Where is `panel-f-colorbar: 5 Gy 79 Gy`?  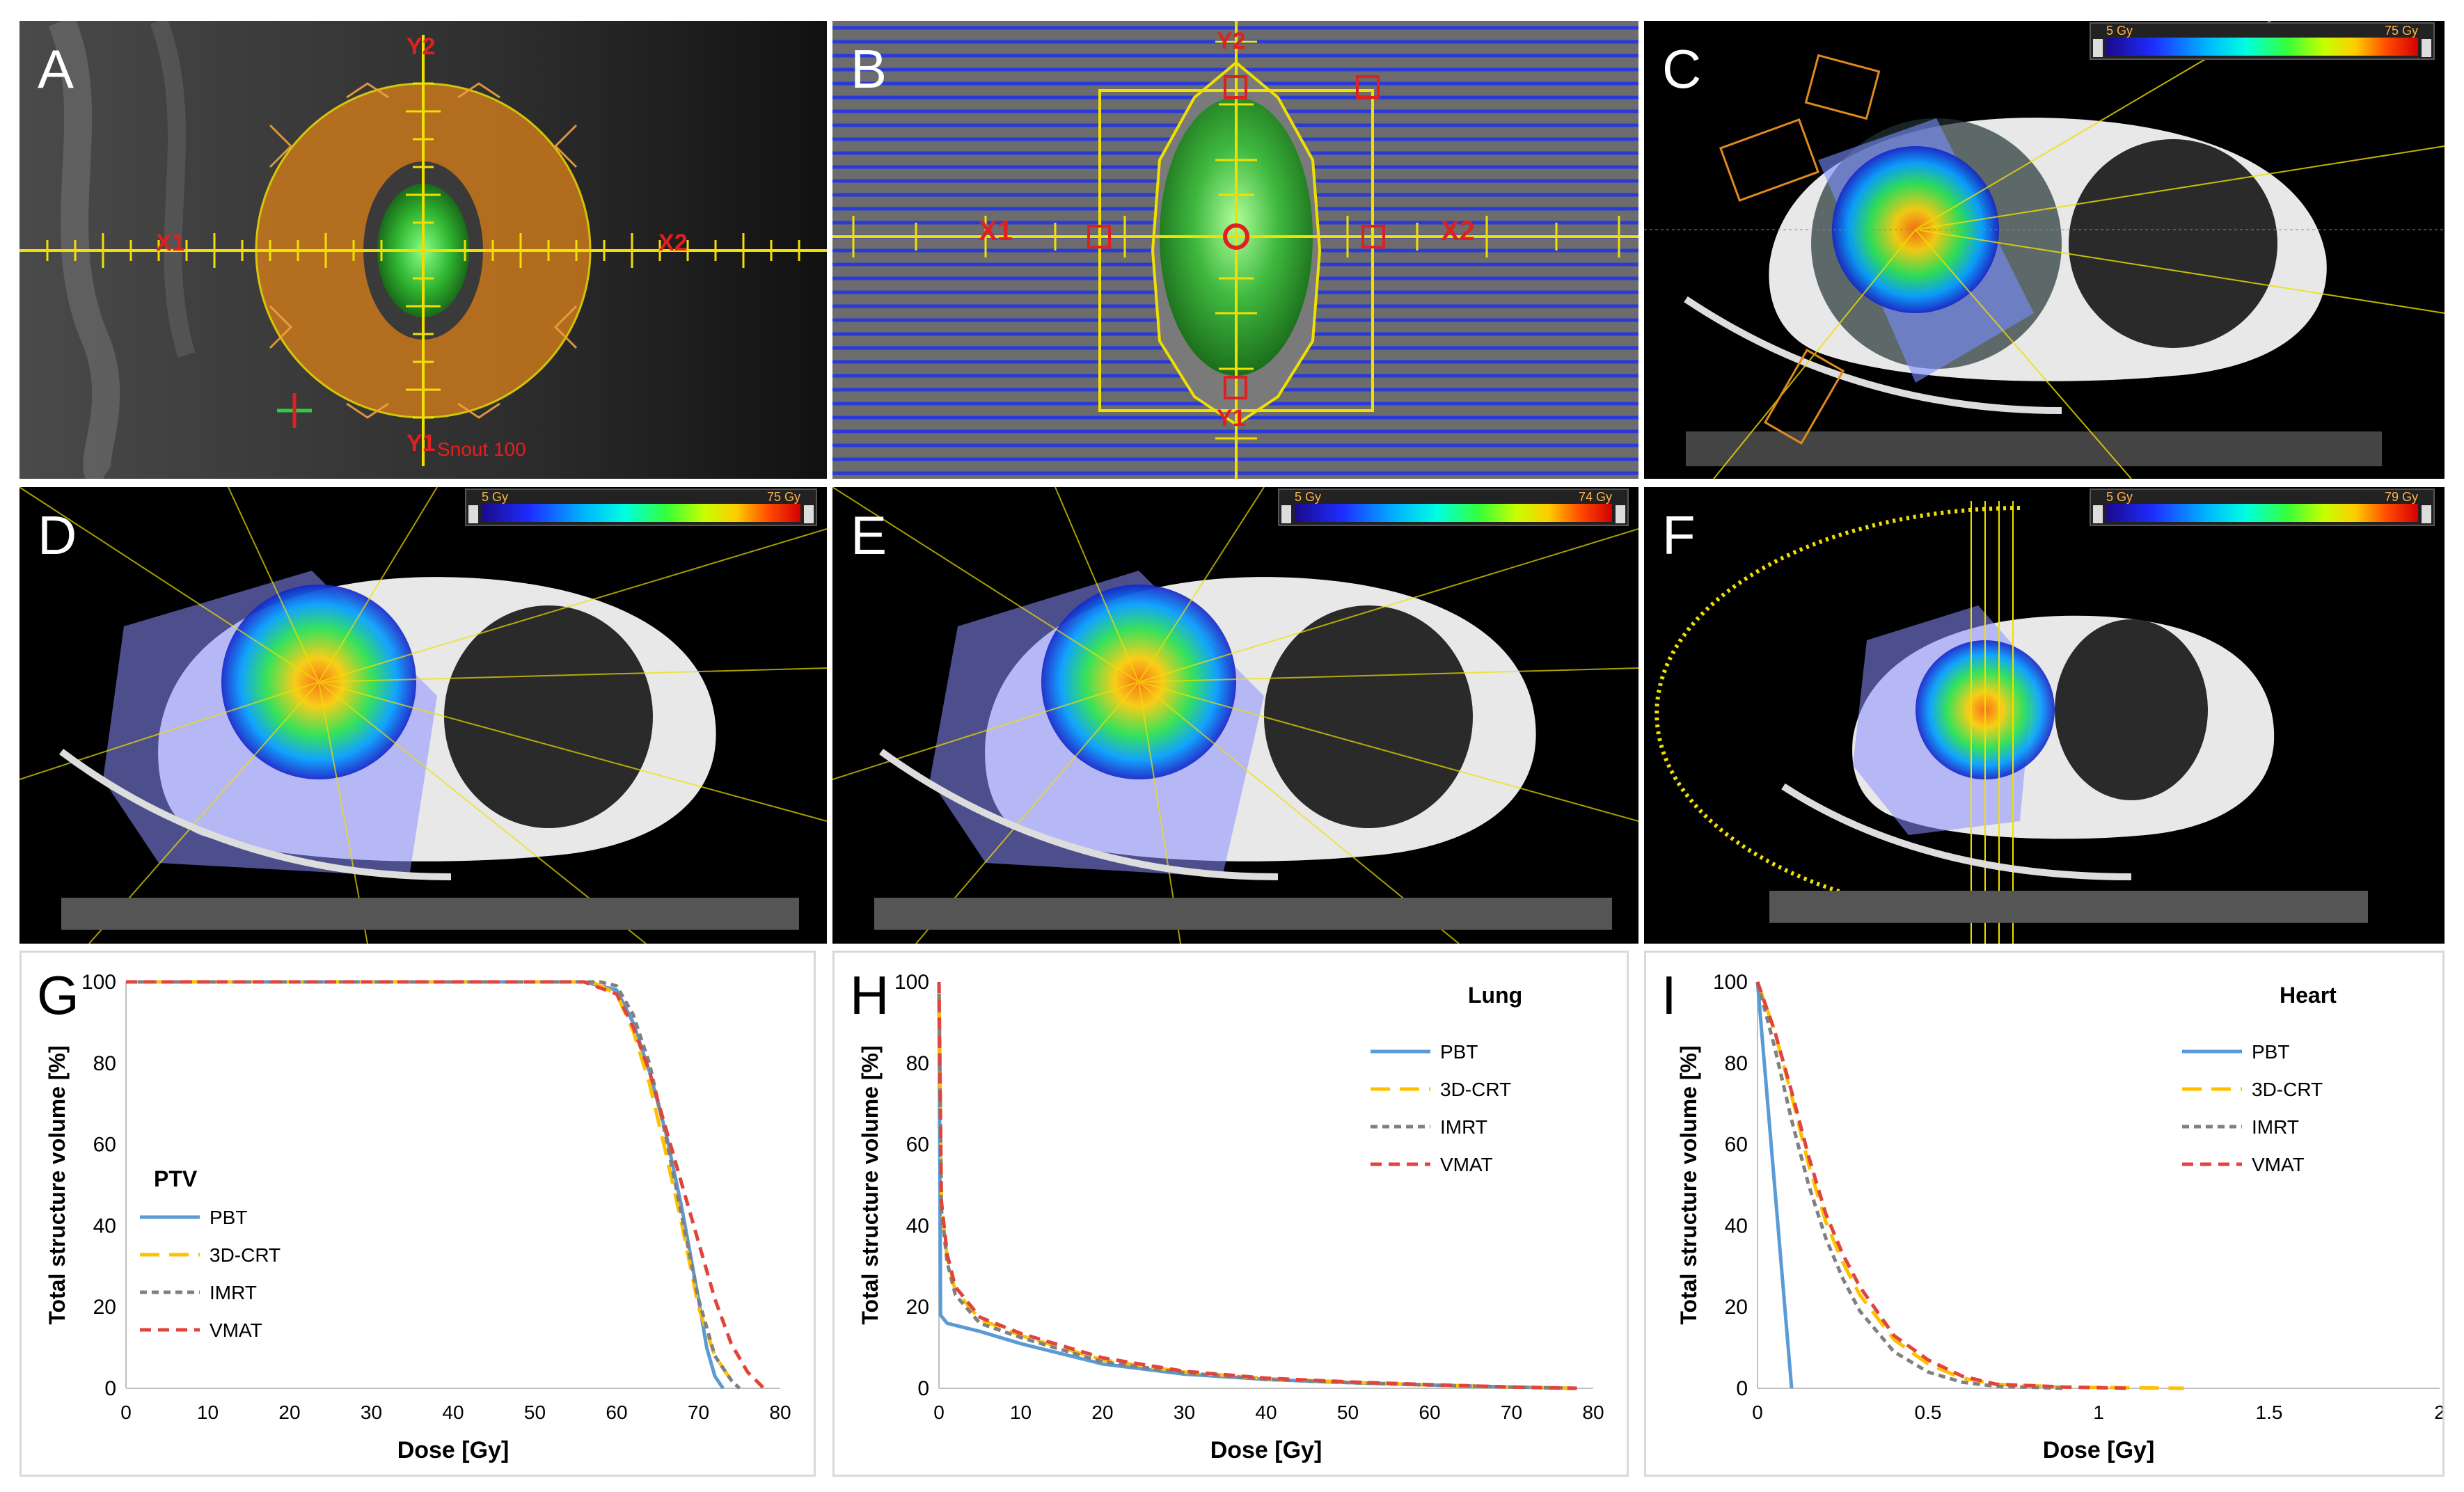 panel-f-colorbar: 5 Gy 79 Gy is located at coordinates (2262, 508).